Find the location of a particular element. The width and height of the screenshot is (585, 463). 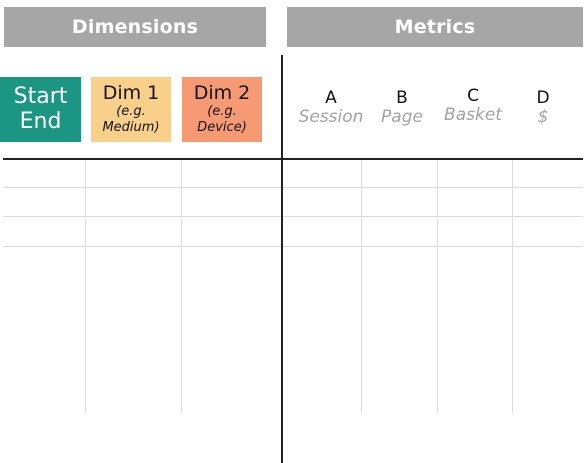

dim1-title: Dim 1 is located at coordinates (131, 92).